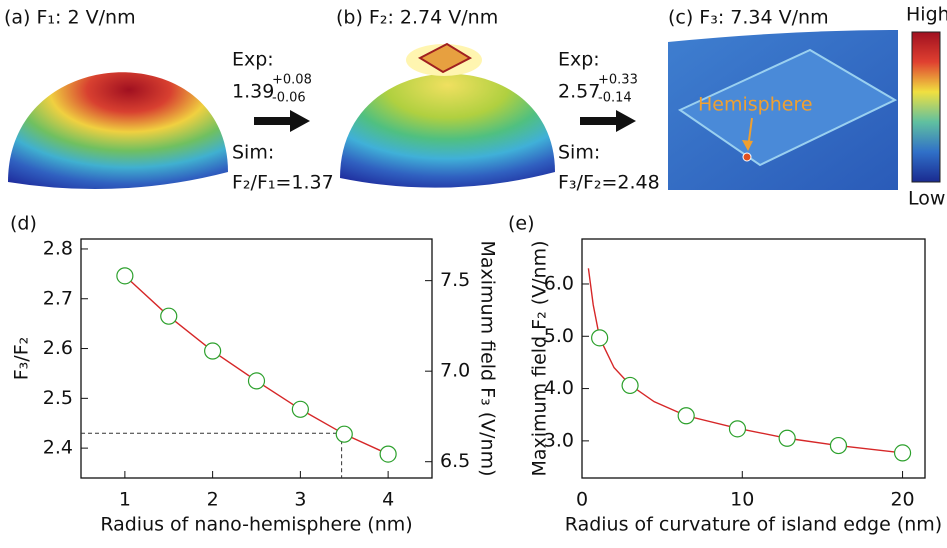 The width and height of the screenshot is (947, 548). I want to click on ratio-block: Exp: 1.39 +0.08 -0.06 Sim: F₂/F₁=1.37, so click(283, 121).